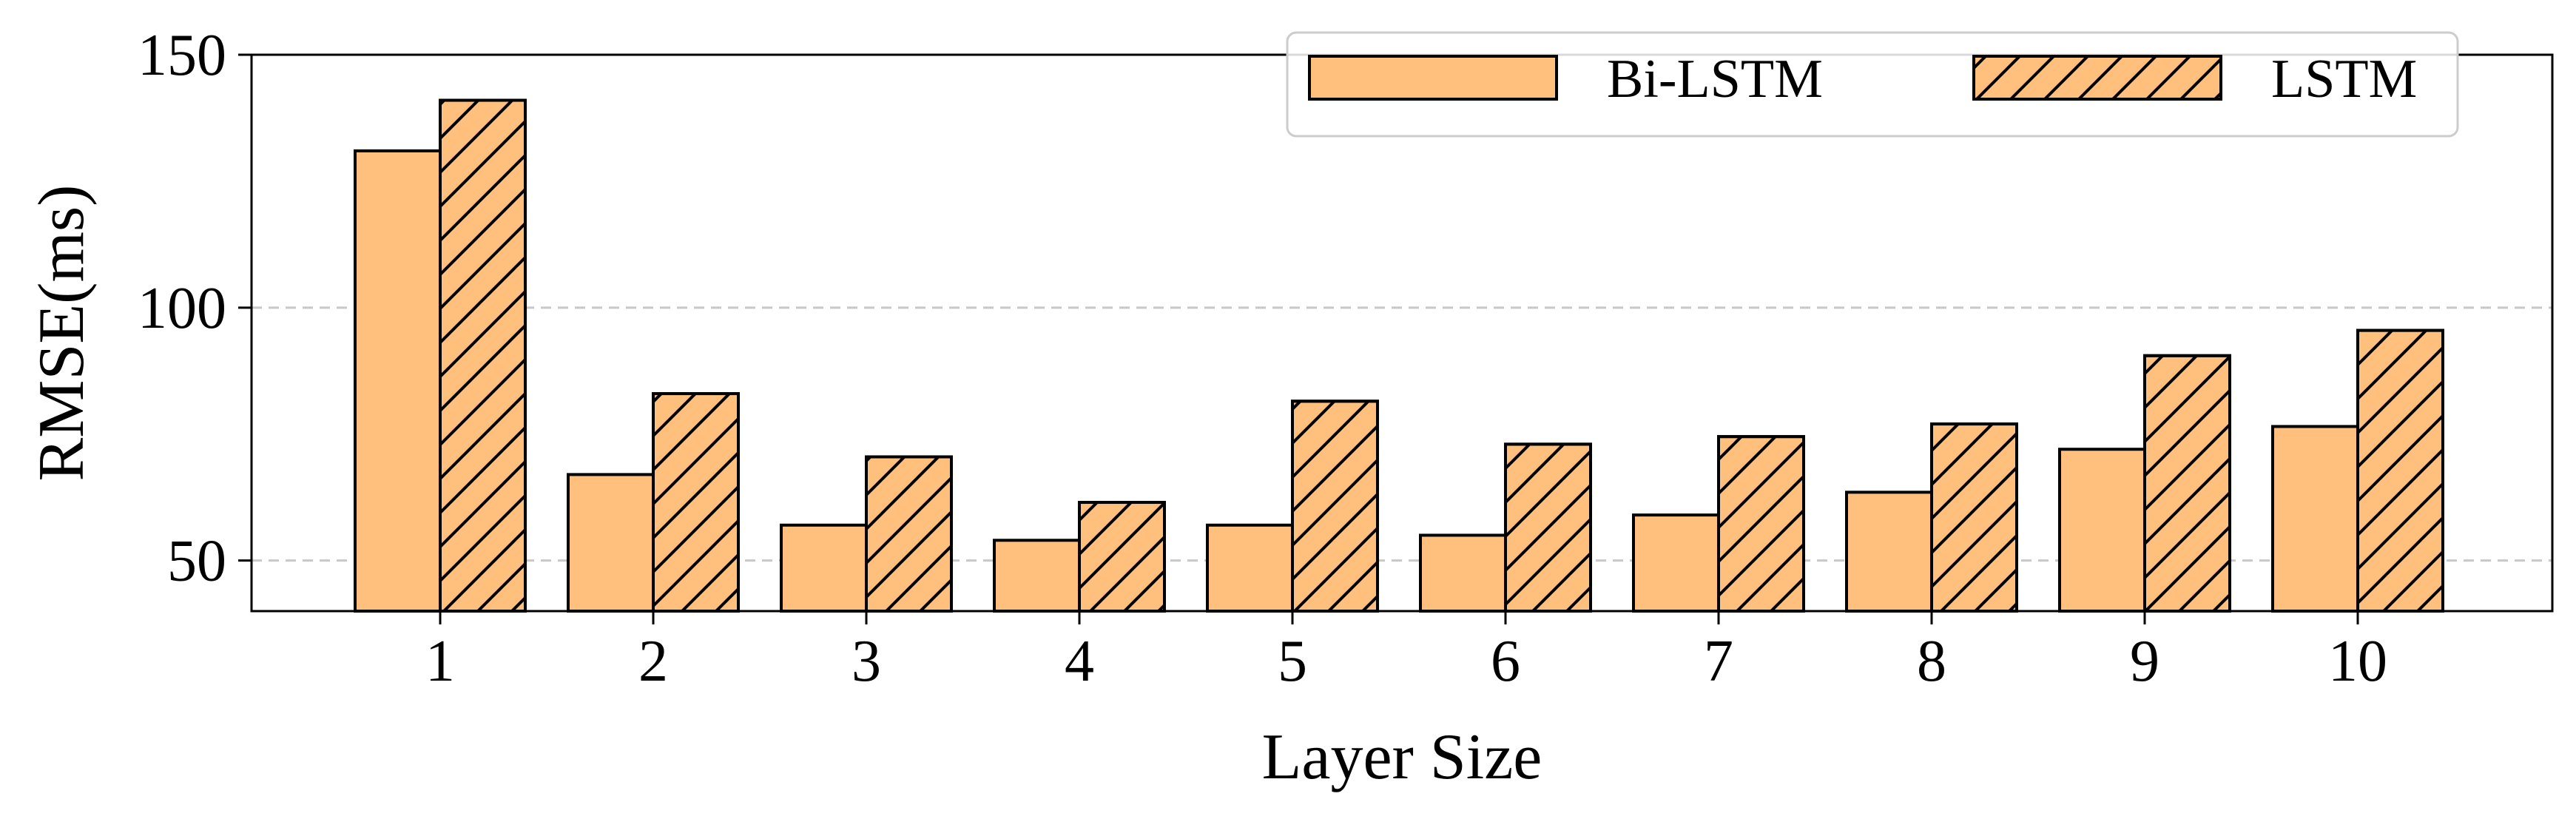 The image size is (2576, 819). Describe the element at coordinates (1718, 661) in the screenshot. I see `x-tick-label: 7` at that location.